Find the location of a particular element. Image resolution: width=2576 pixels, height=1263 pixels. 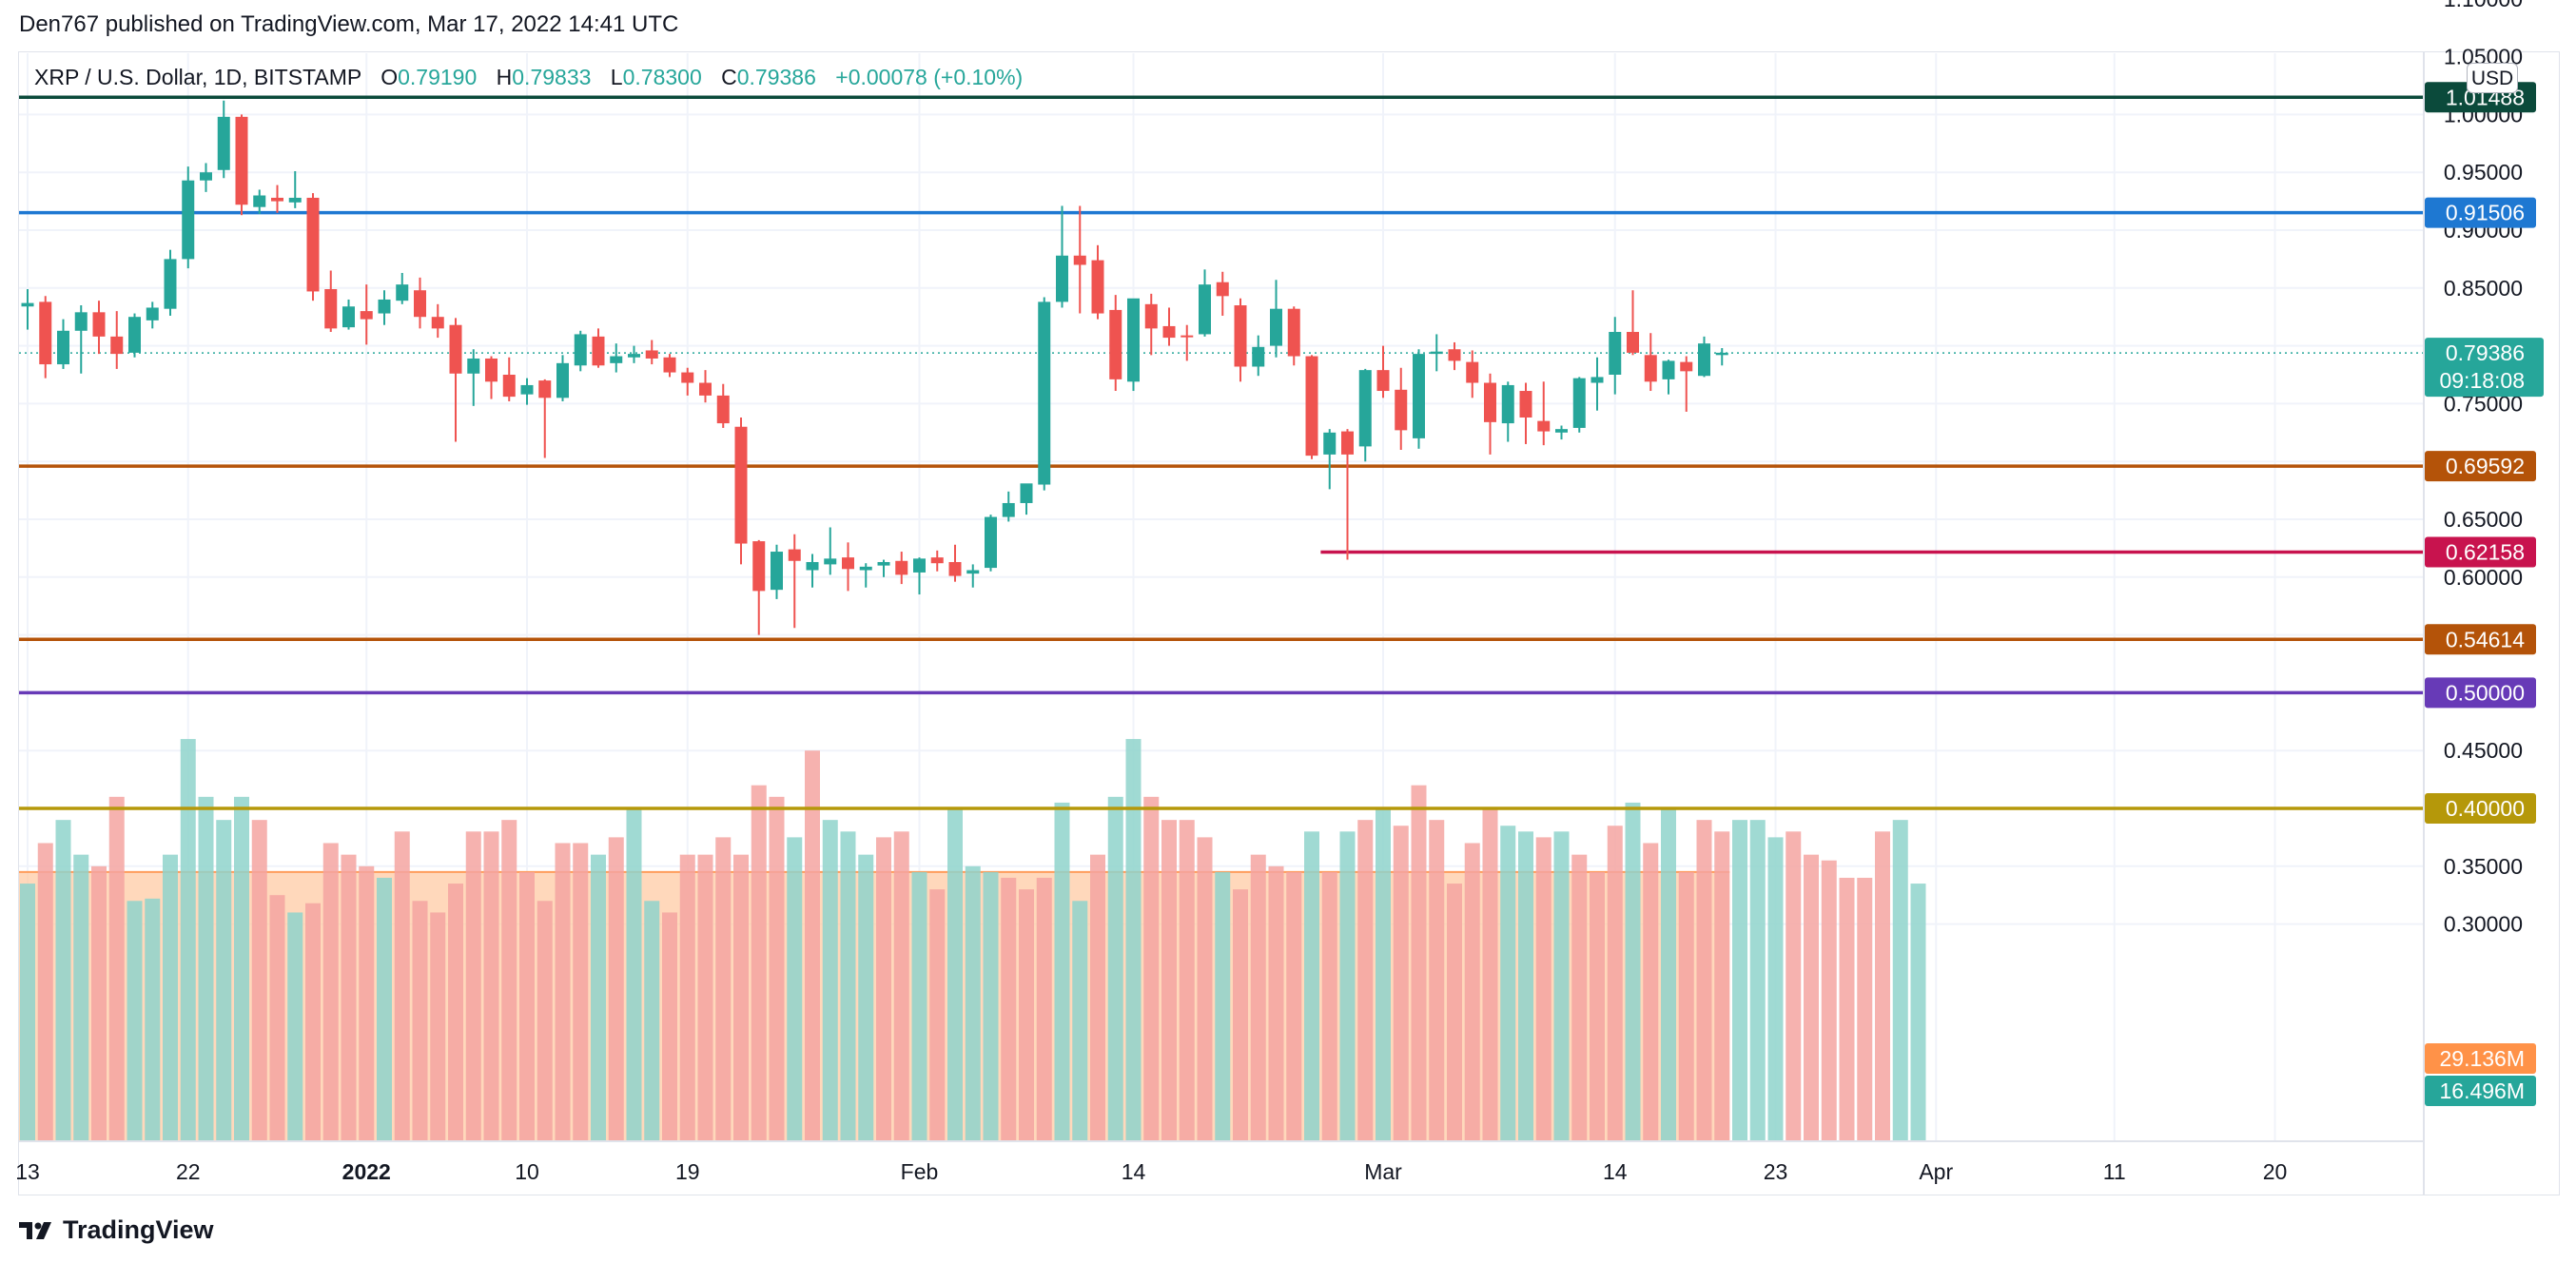

time-tick-label: 23 is located at coordinates (1776, 1171).